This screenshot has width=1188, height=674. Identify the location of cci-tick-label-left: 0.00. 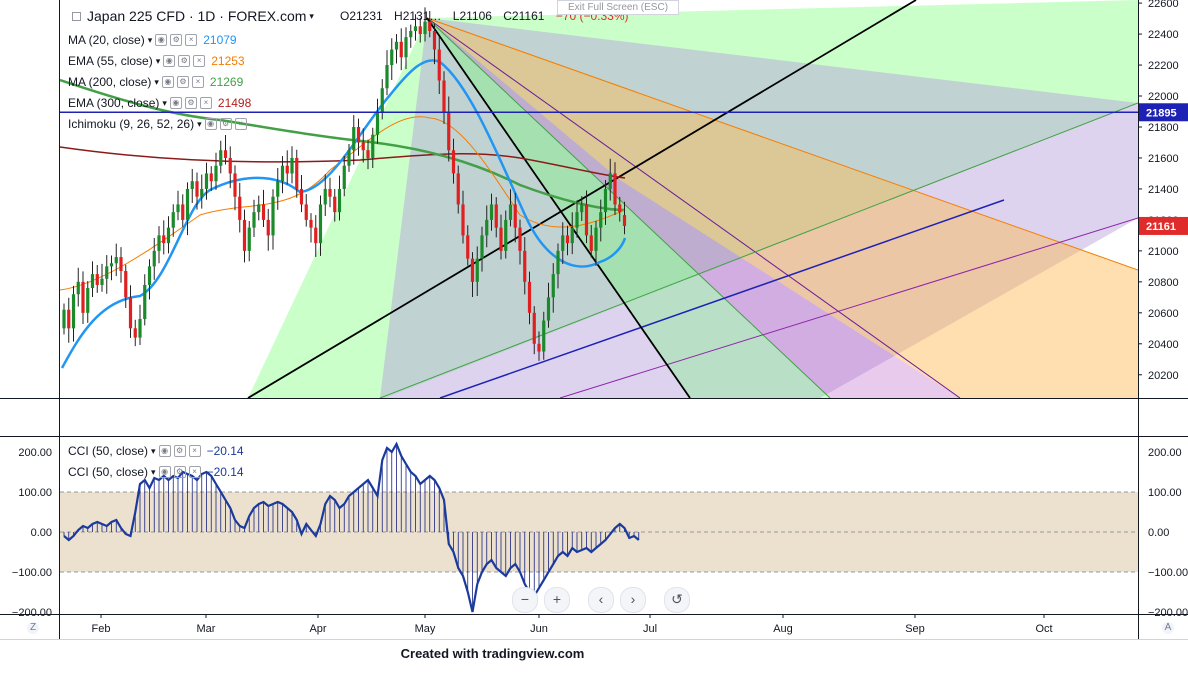
(41, 533).